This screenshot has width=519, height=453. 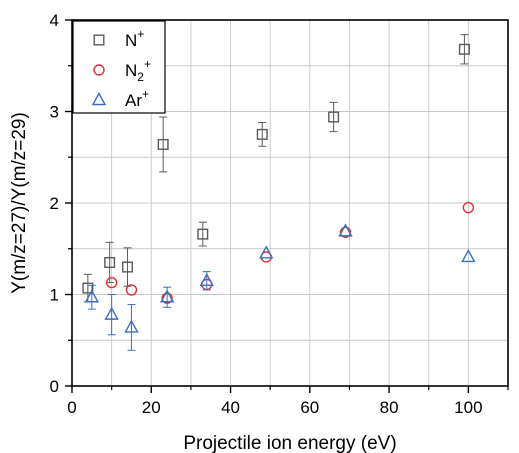 I want to click on x-tick-label: 40, so click(x=230, y=407).